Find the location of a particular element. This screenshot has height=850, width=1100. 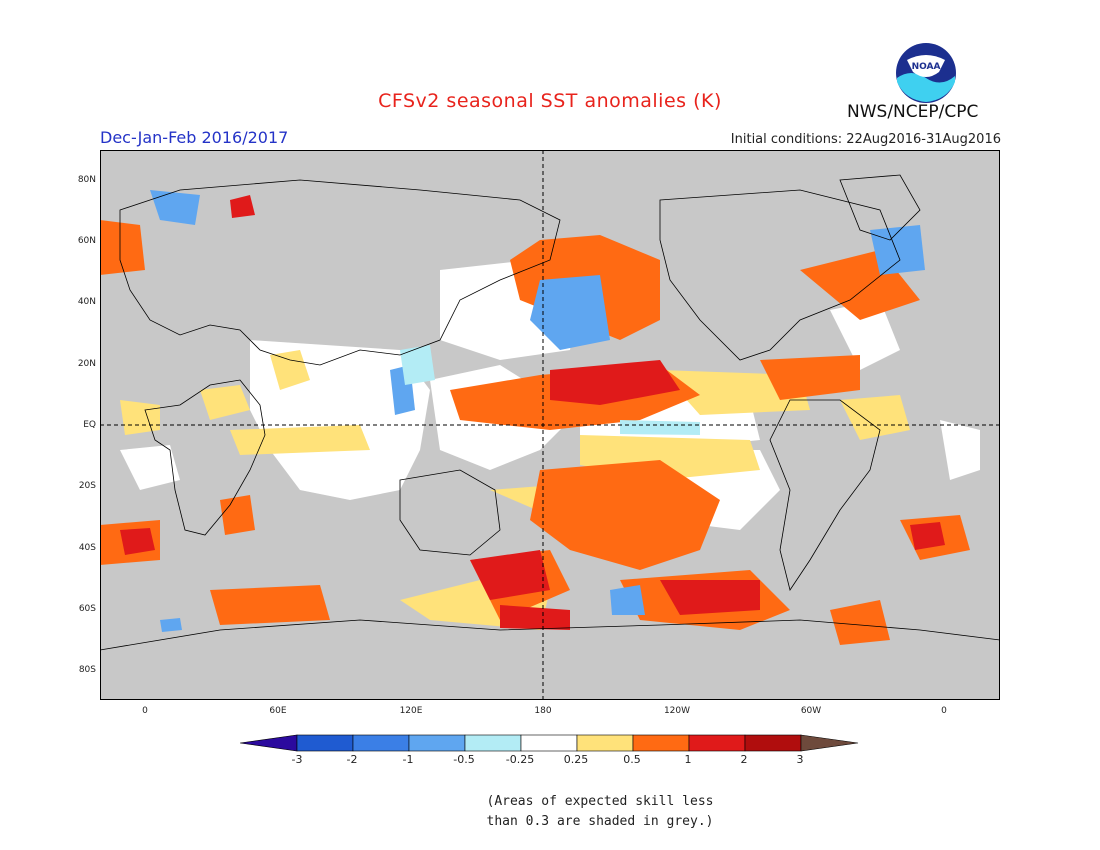

colorbar-label: 3 is located at coordinates (800, 759).